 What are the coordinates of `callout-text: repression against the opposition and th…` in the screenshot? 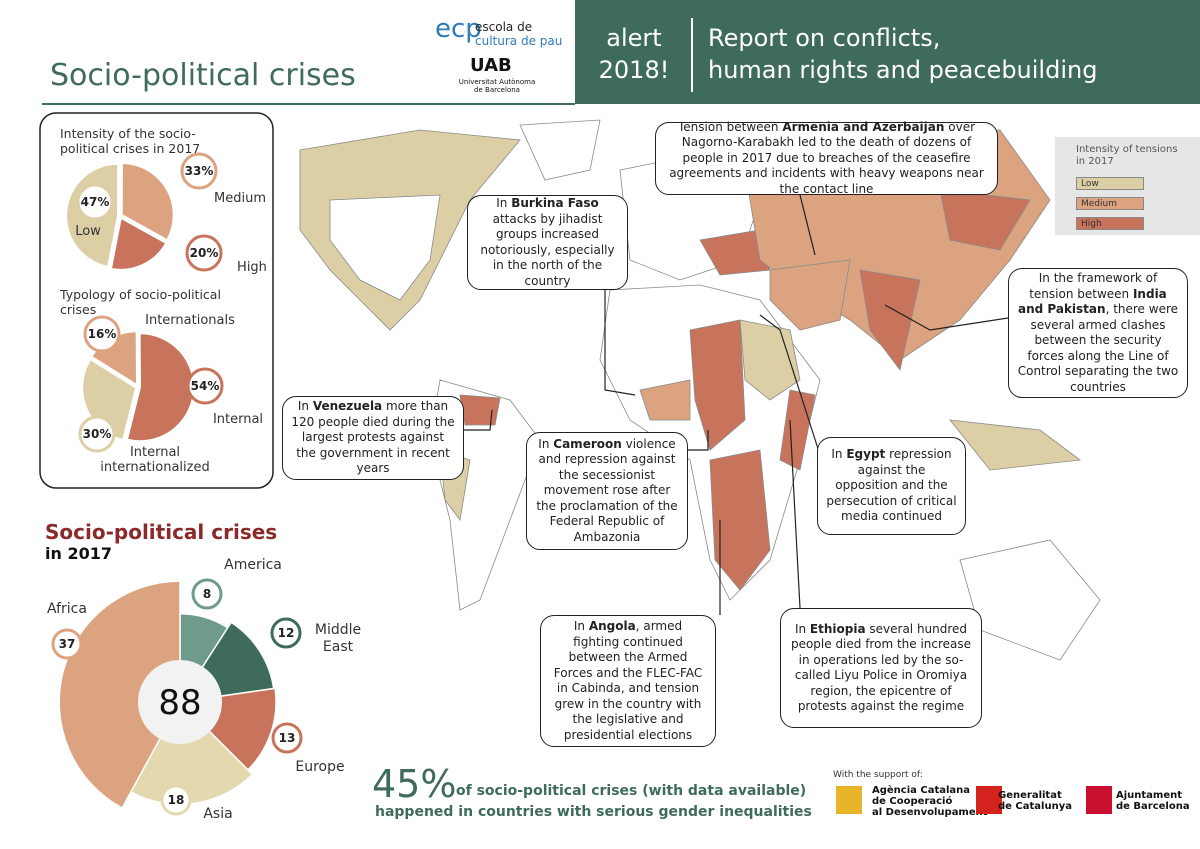 It's located at (891, 485).